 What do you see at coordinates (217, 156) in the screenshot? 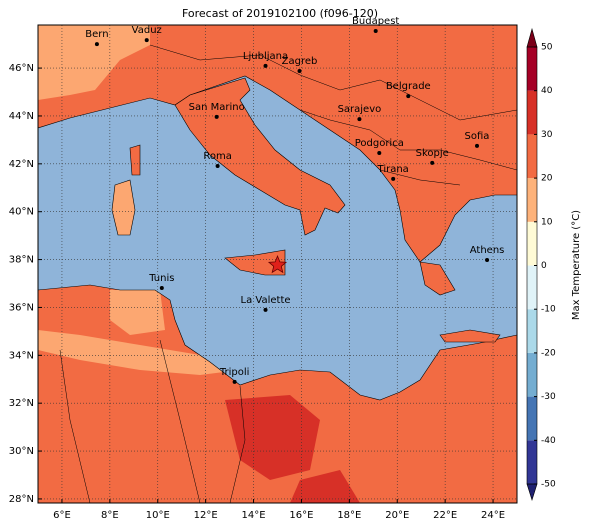
I see `city-label: Roma` at bounding box center [217, 156].